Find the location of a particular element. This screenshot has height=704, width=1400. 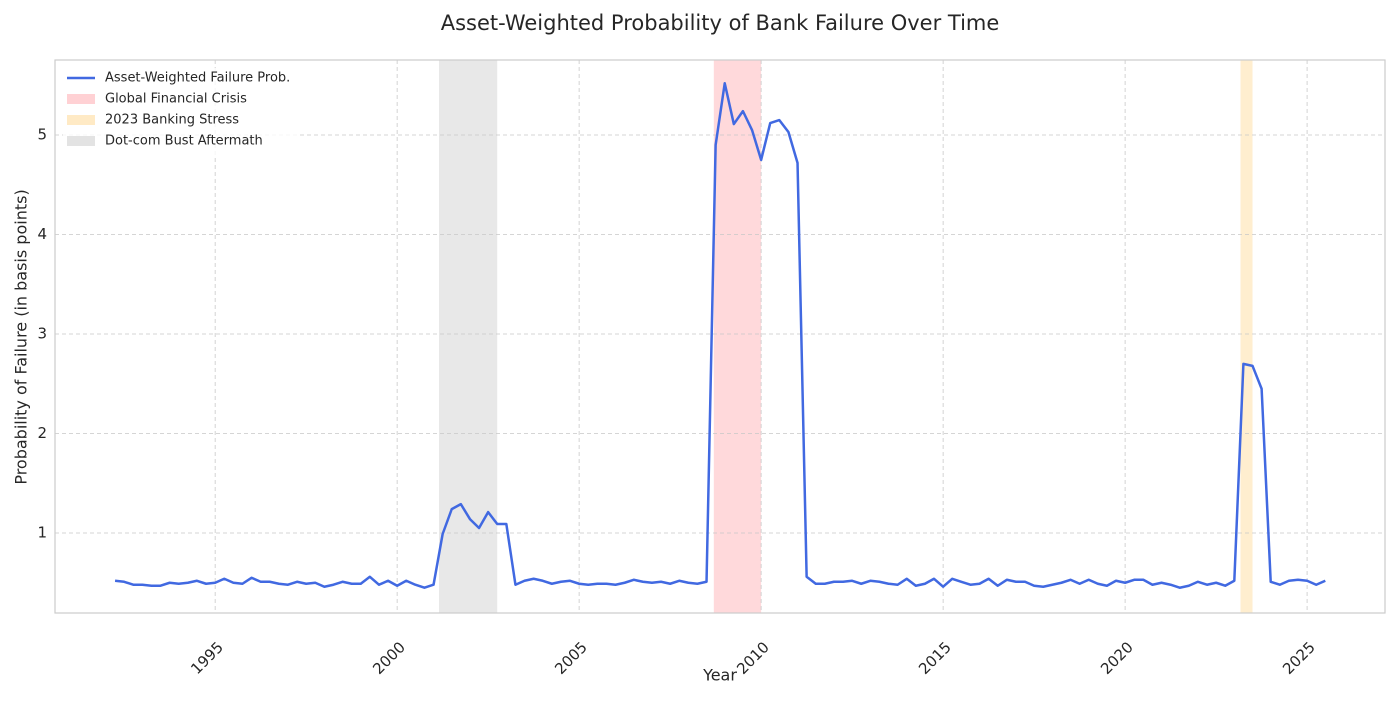

x-axis-label: Year is located at coordinates (719, 675).